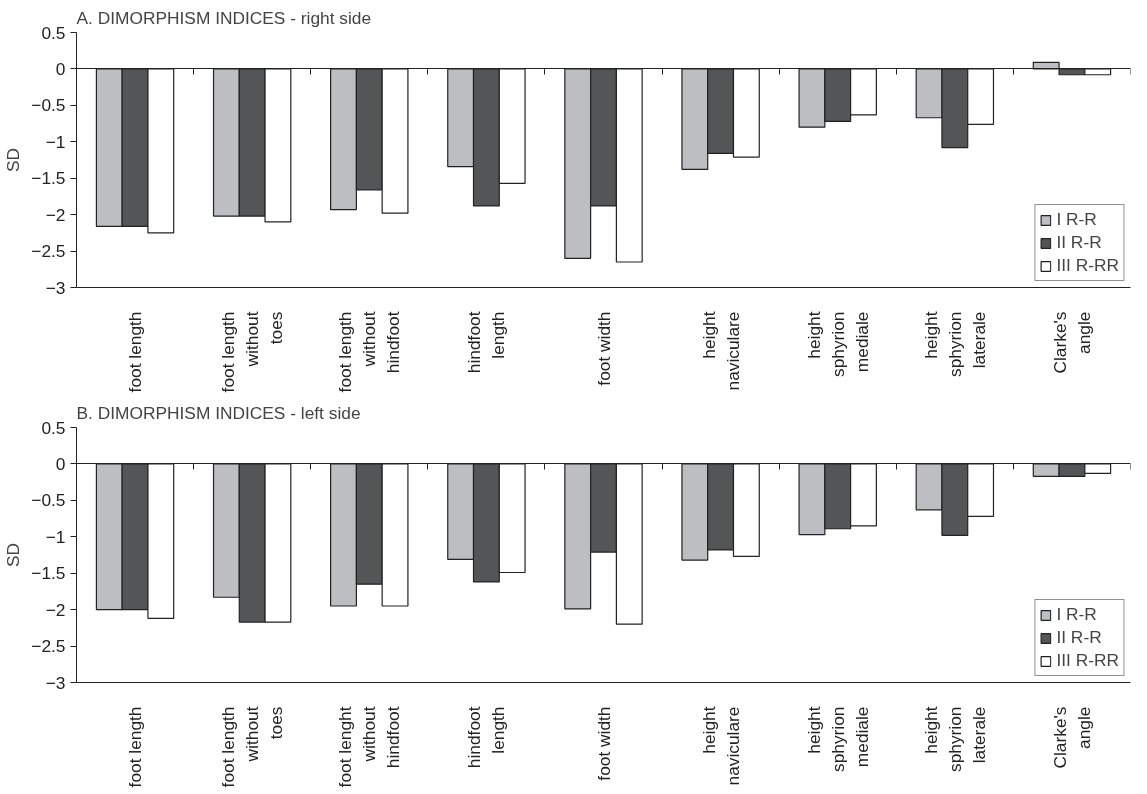 This screenshot has height=794, width=1147. I want to click on x-tick-label: foot lenght without hindfoot, so click(369, 747).